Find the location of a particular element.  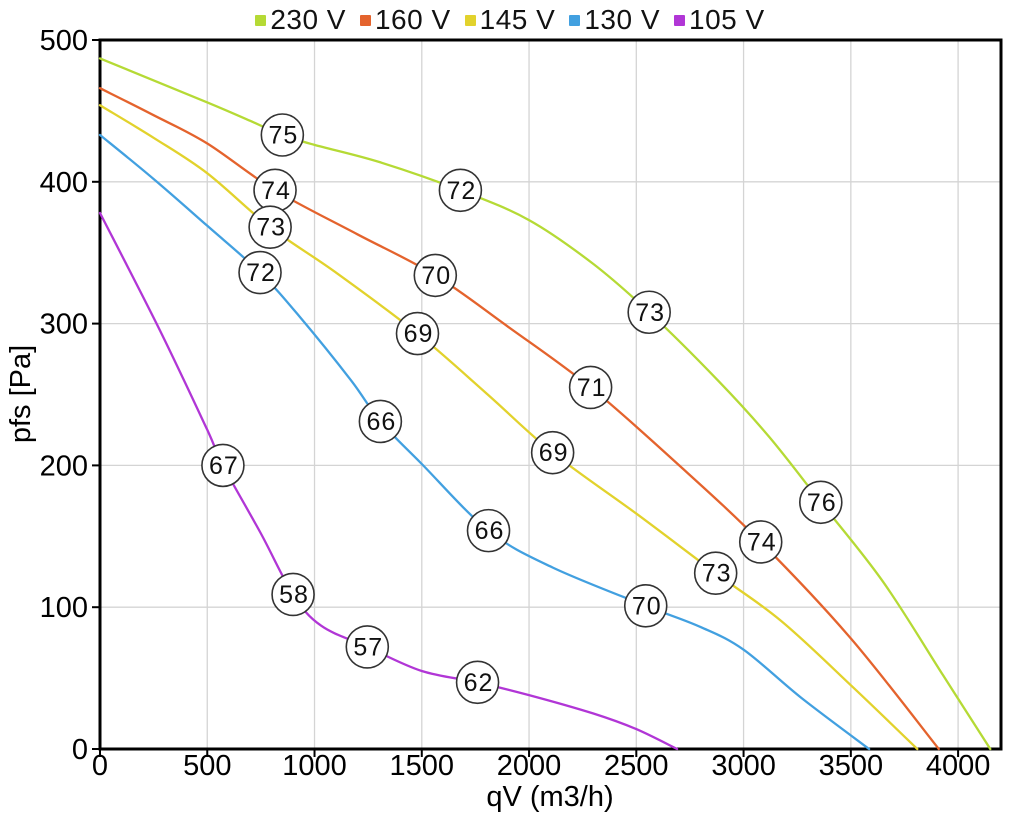

legend-item-130-v: 130 V is located at coordinates (614, 20).